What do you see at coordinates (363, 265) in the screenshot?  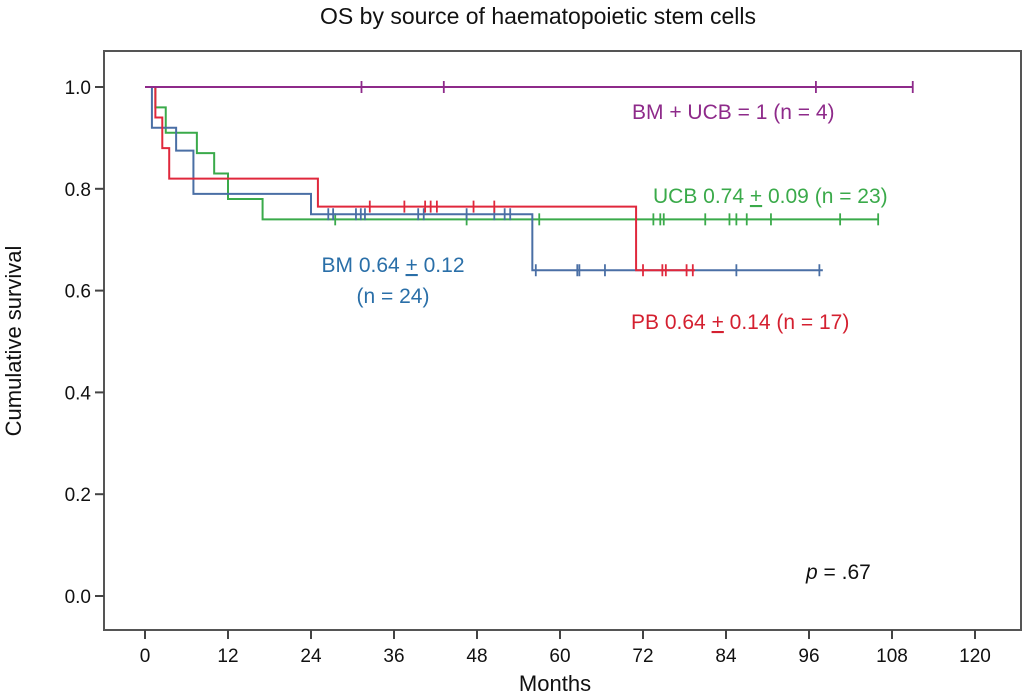 I see `label-bm-part1: BM 0.64` at bounding box center [363, 265].